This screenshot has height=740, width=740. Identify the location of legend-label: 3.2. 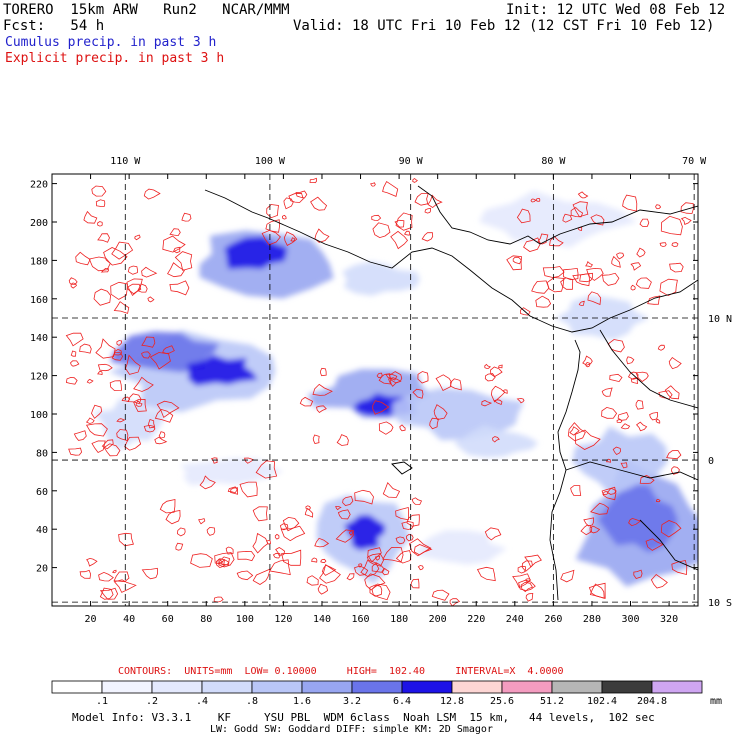
(352, 701).